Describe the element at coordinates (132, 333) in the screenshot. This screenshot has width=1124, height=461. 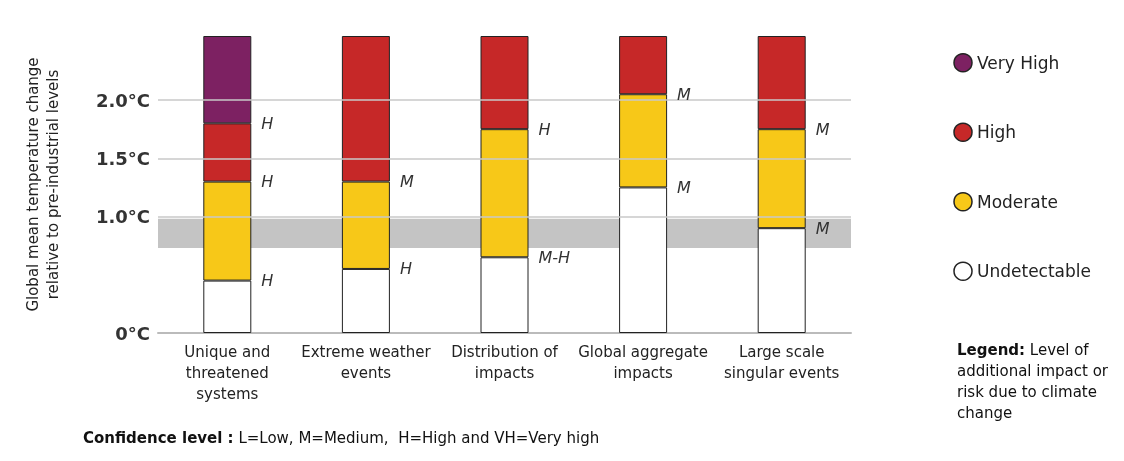
I see `y-tick-label: 0°C` at that location.